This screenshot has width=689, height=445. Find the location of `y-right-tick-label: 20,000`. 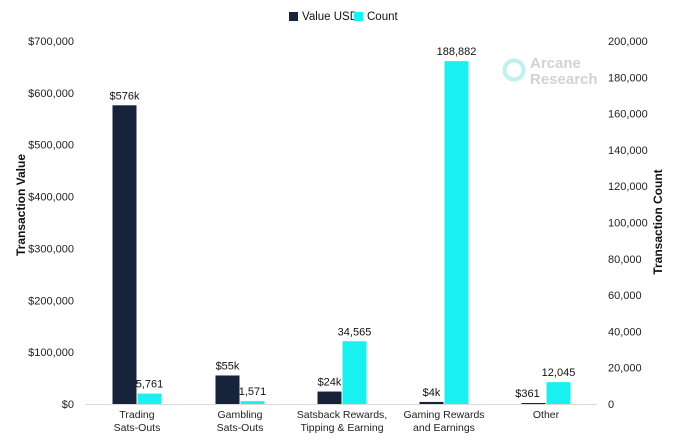

y-right-tick-label: 20,000 is located at coordinates (625, 369).